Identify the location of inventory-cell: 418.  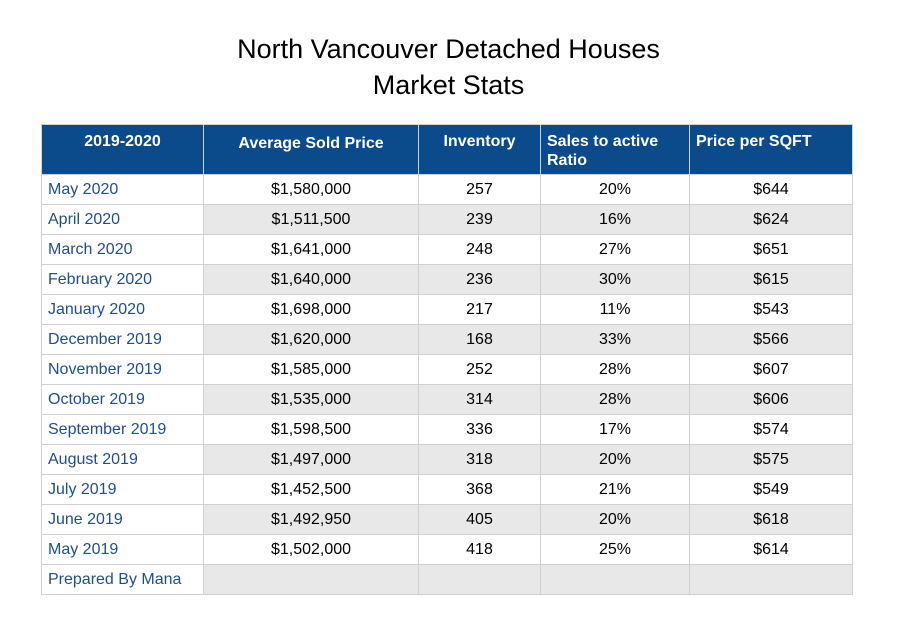
(479, 549).